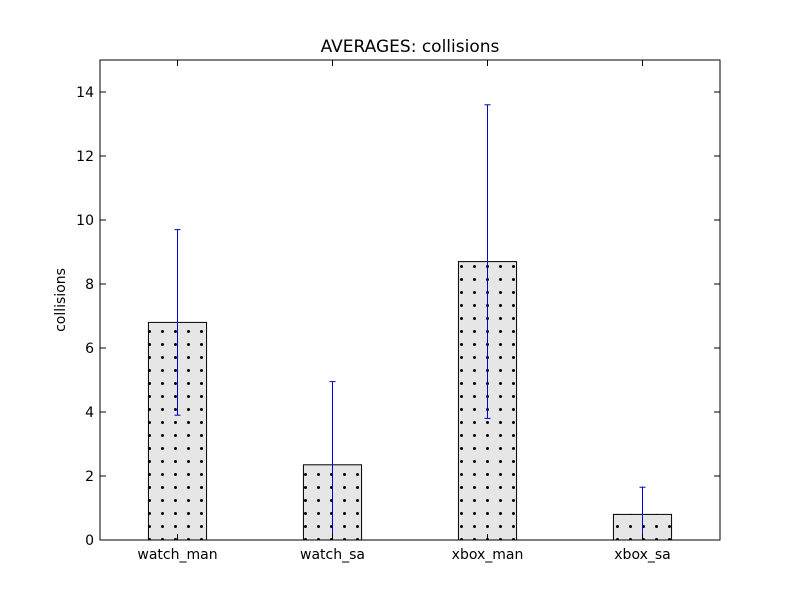  What do you see at coordinates (177, 555) in the screenshot?
I see `x-tick-label: watch_man` at bounding box center [177, 555].